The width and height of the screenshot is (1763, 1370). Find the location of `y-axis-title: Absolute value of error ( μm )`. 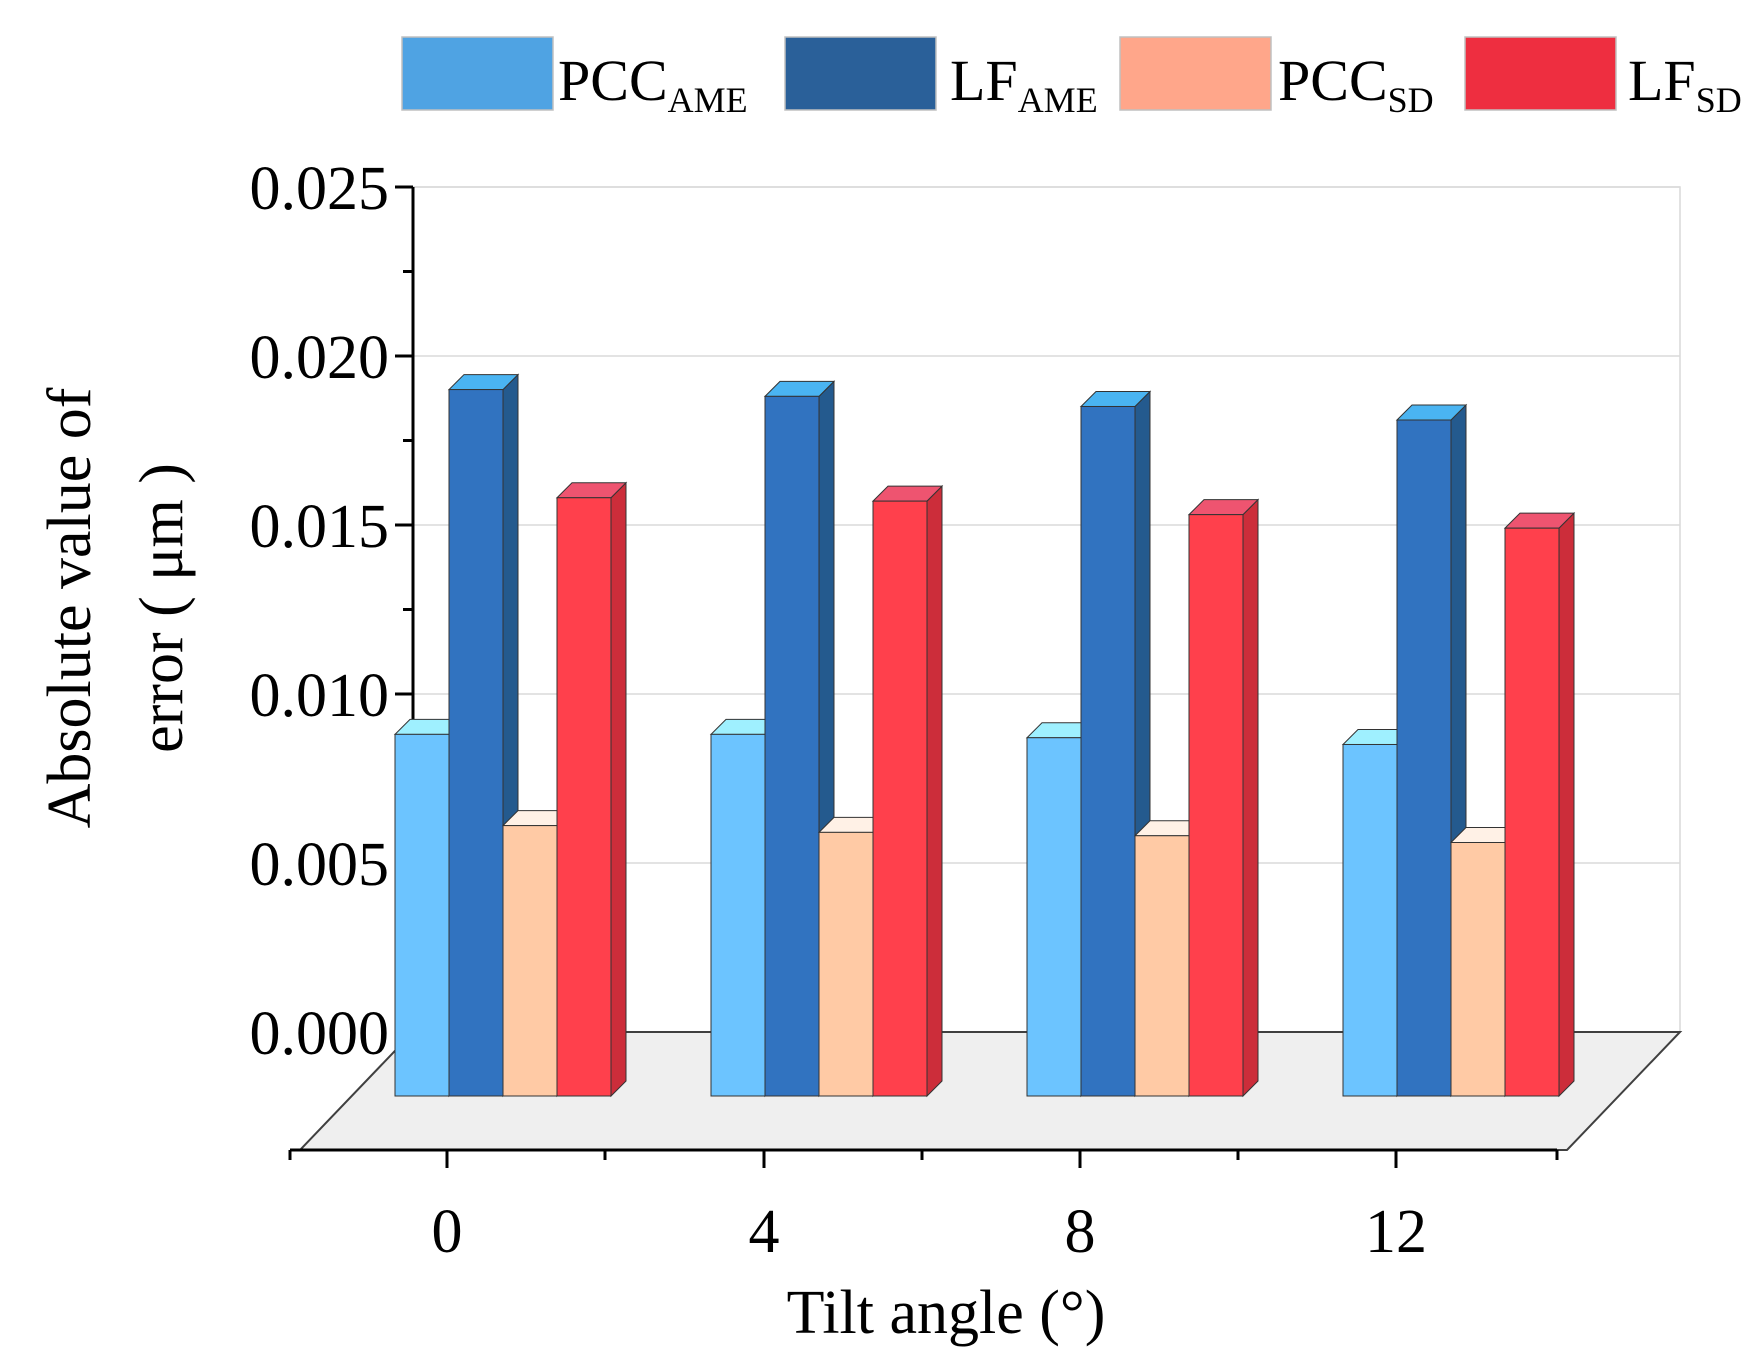

y-axis-title: Absolute value of error ( μm ) is located at coordinates (116, 607).